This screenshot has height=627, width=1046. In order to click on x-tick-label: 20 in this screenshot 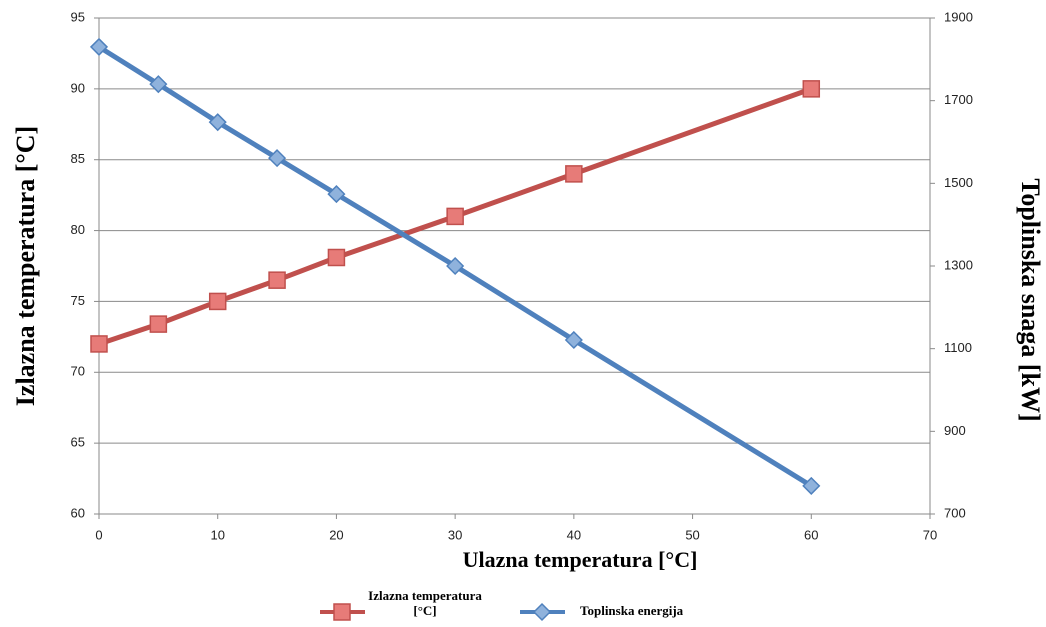, I will do `click(336, 534)`.